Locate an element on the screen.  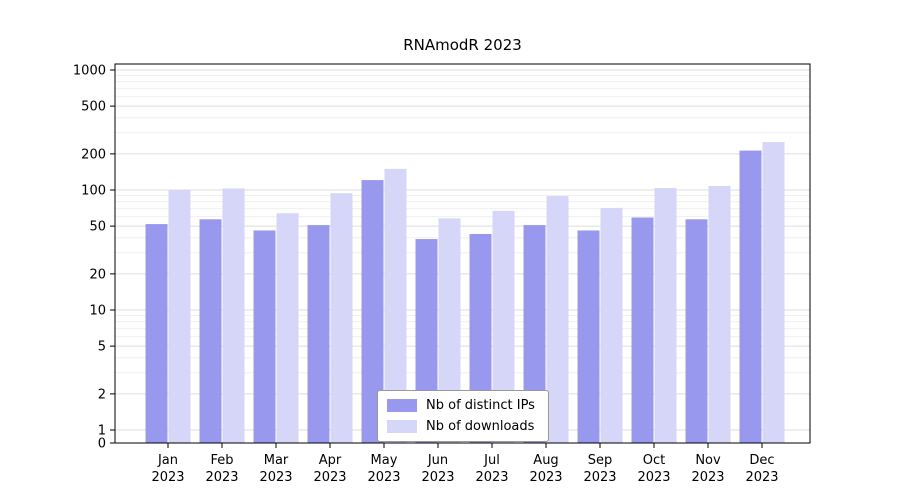
y-tick-label: 10 is located at coordinates (97, 311).